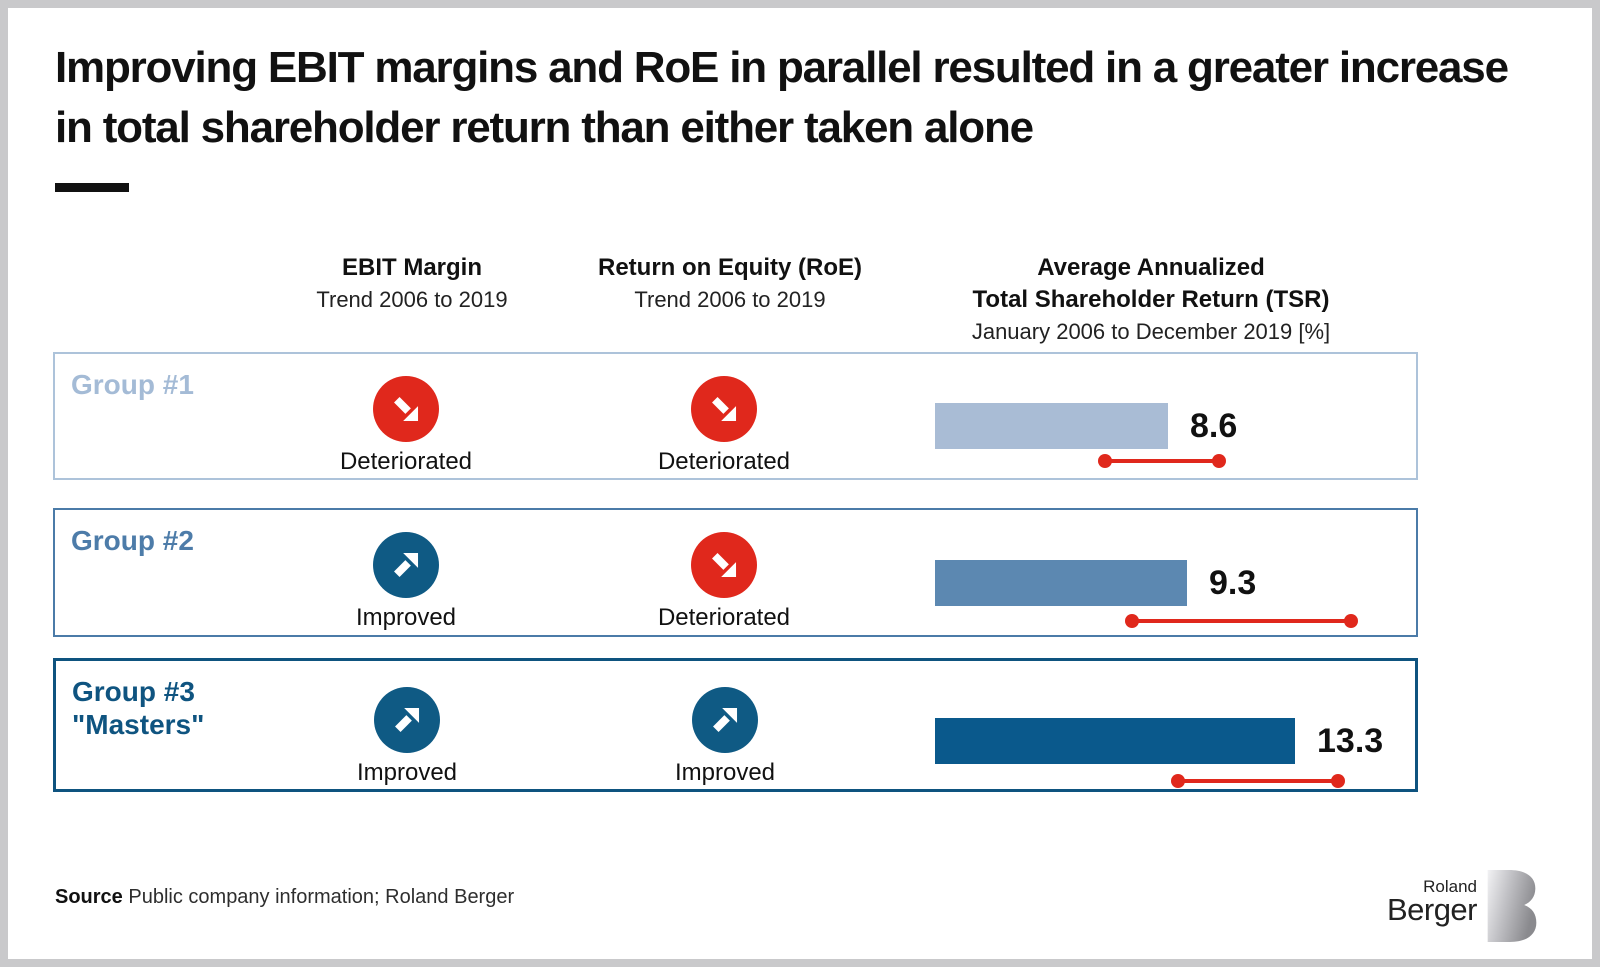 Image resolution: width=1600 pixels, height=967 pixels. Describe the element at coordinates (730, 267) in the screenshot. I see `column-title: Return on Equity (RoE)` at that location.